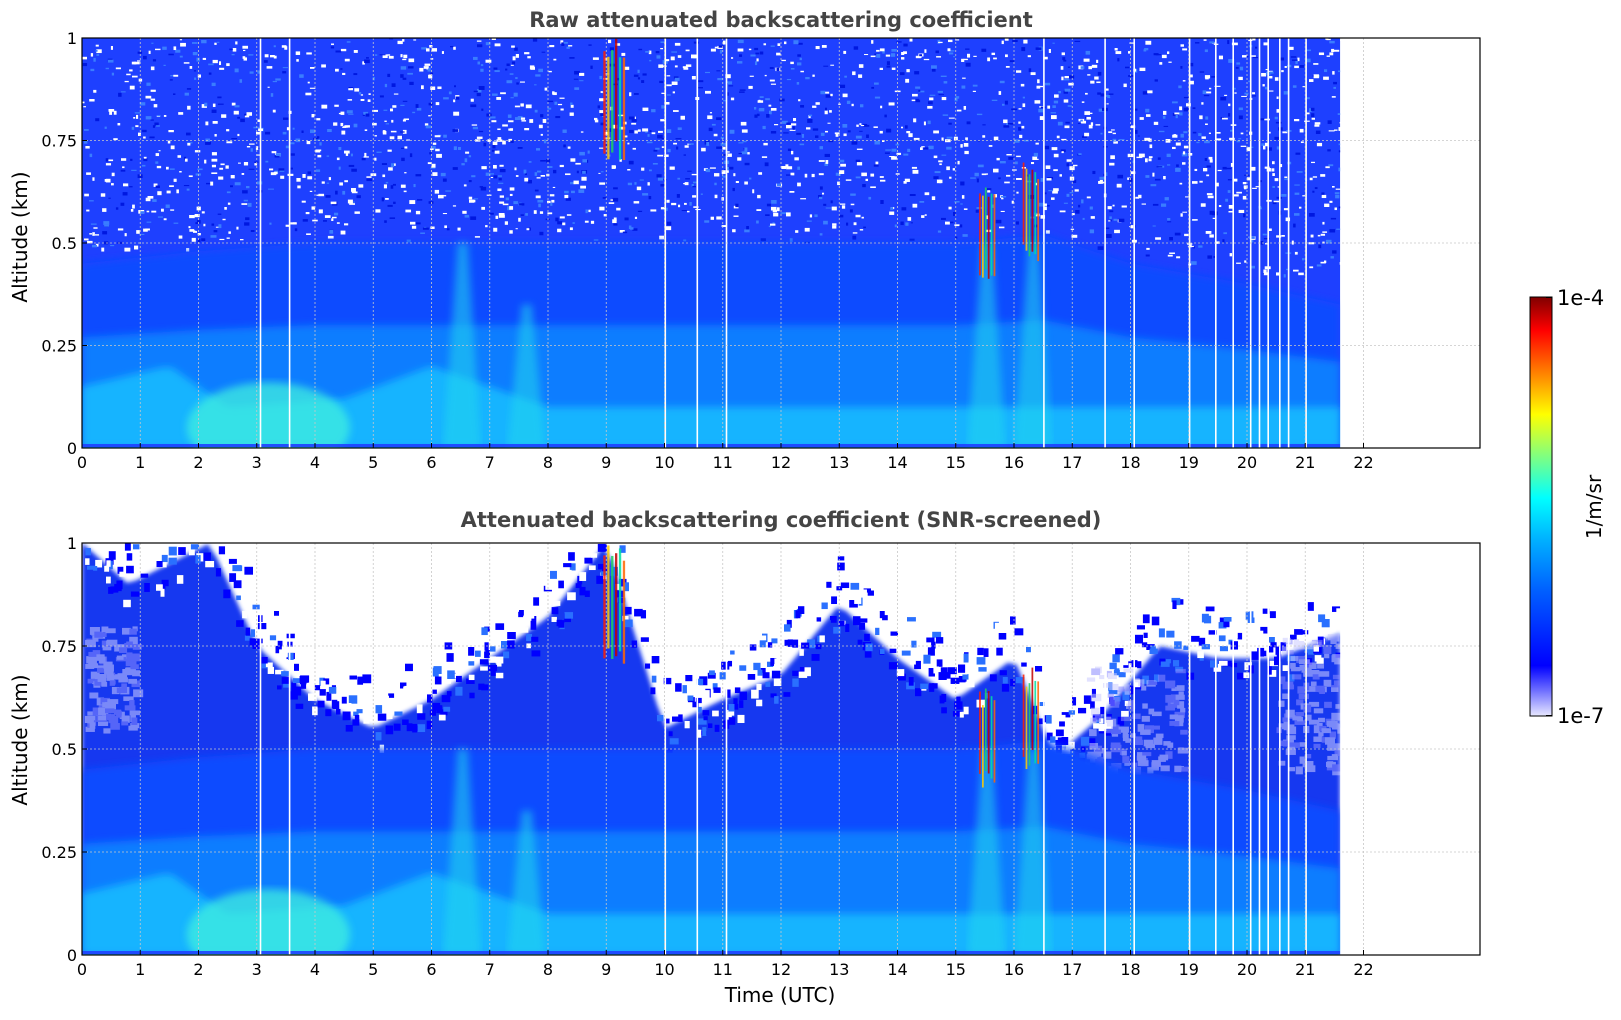 This screenshot has height=1020, width=1621. I want to click on screened-y-axis-label: Altitude (km), so click(20, 739).